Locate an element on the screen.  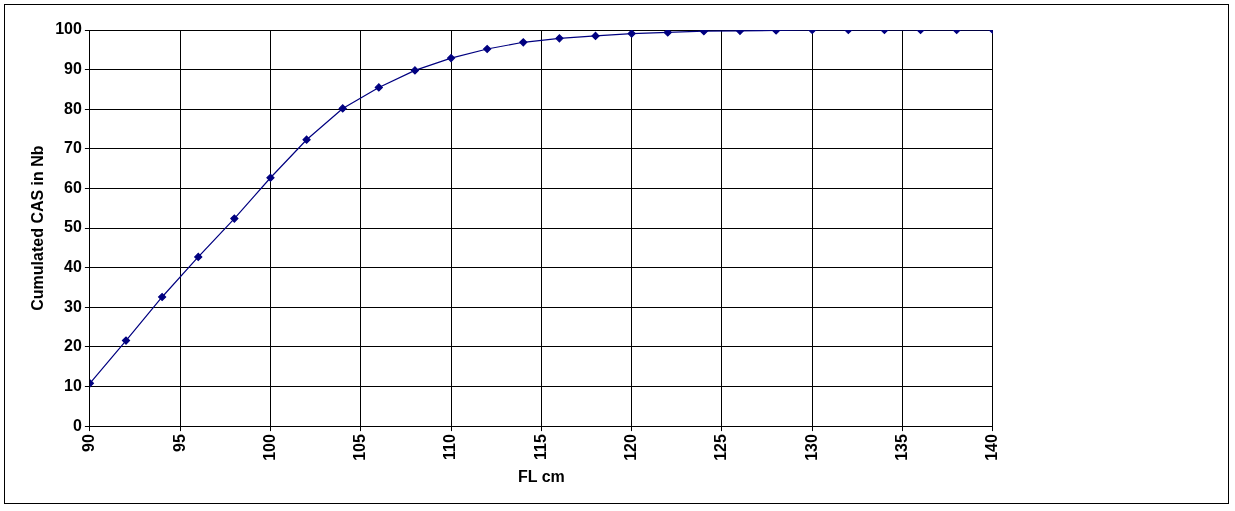
y-tick-label: 50 is located at coordinates (73, 227).